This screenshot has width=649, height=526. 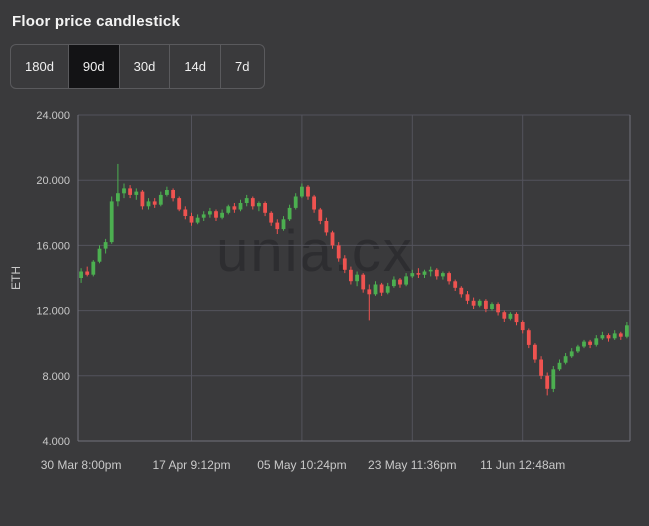 I want to click on y-tick-label: 12.000, so click(x=53, y=312).